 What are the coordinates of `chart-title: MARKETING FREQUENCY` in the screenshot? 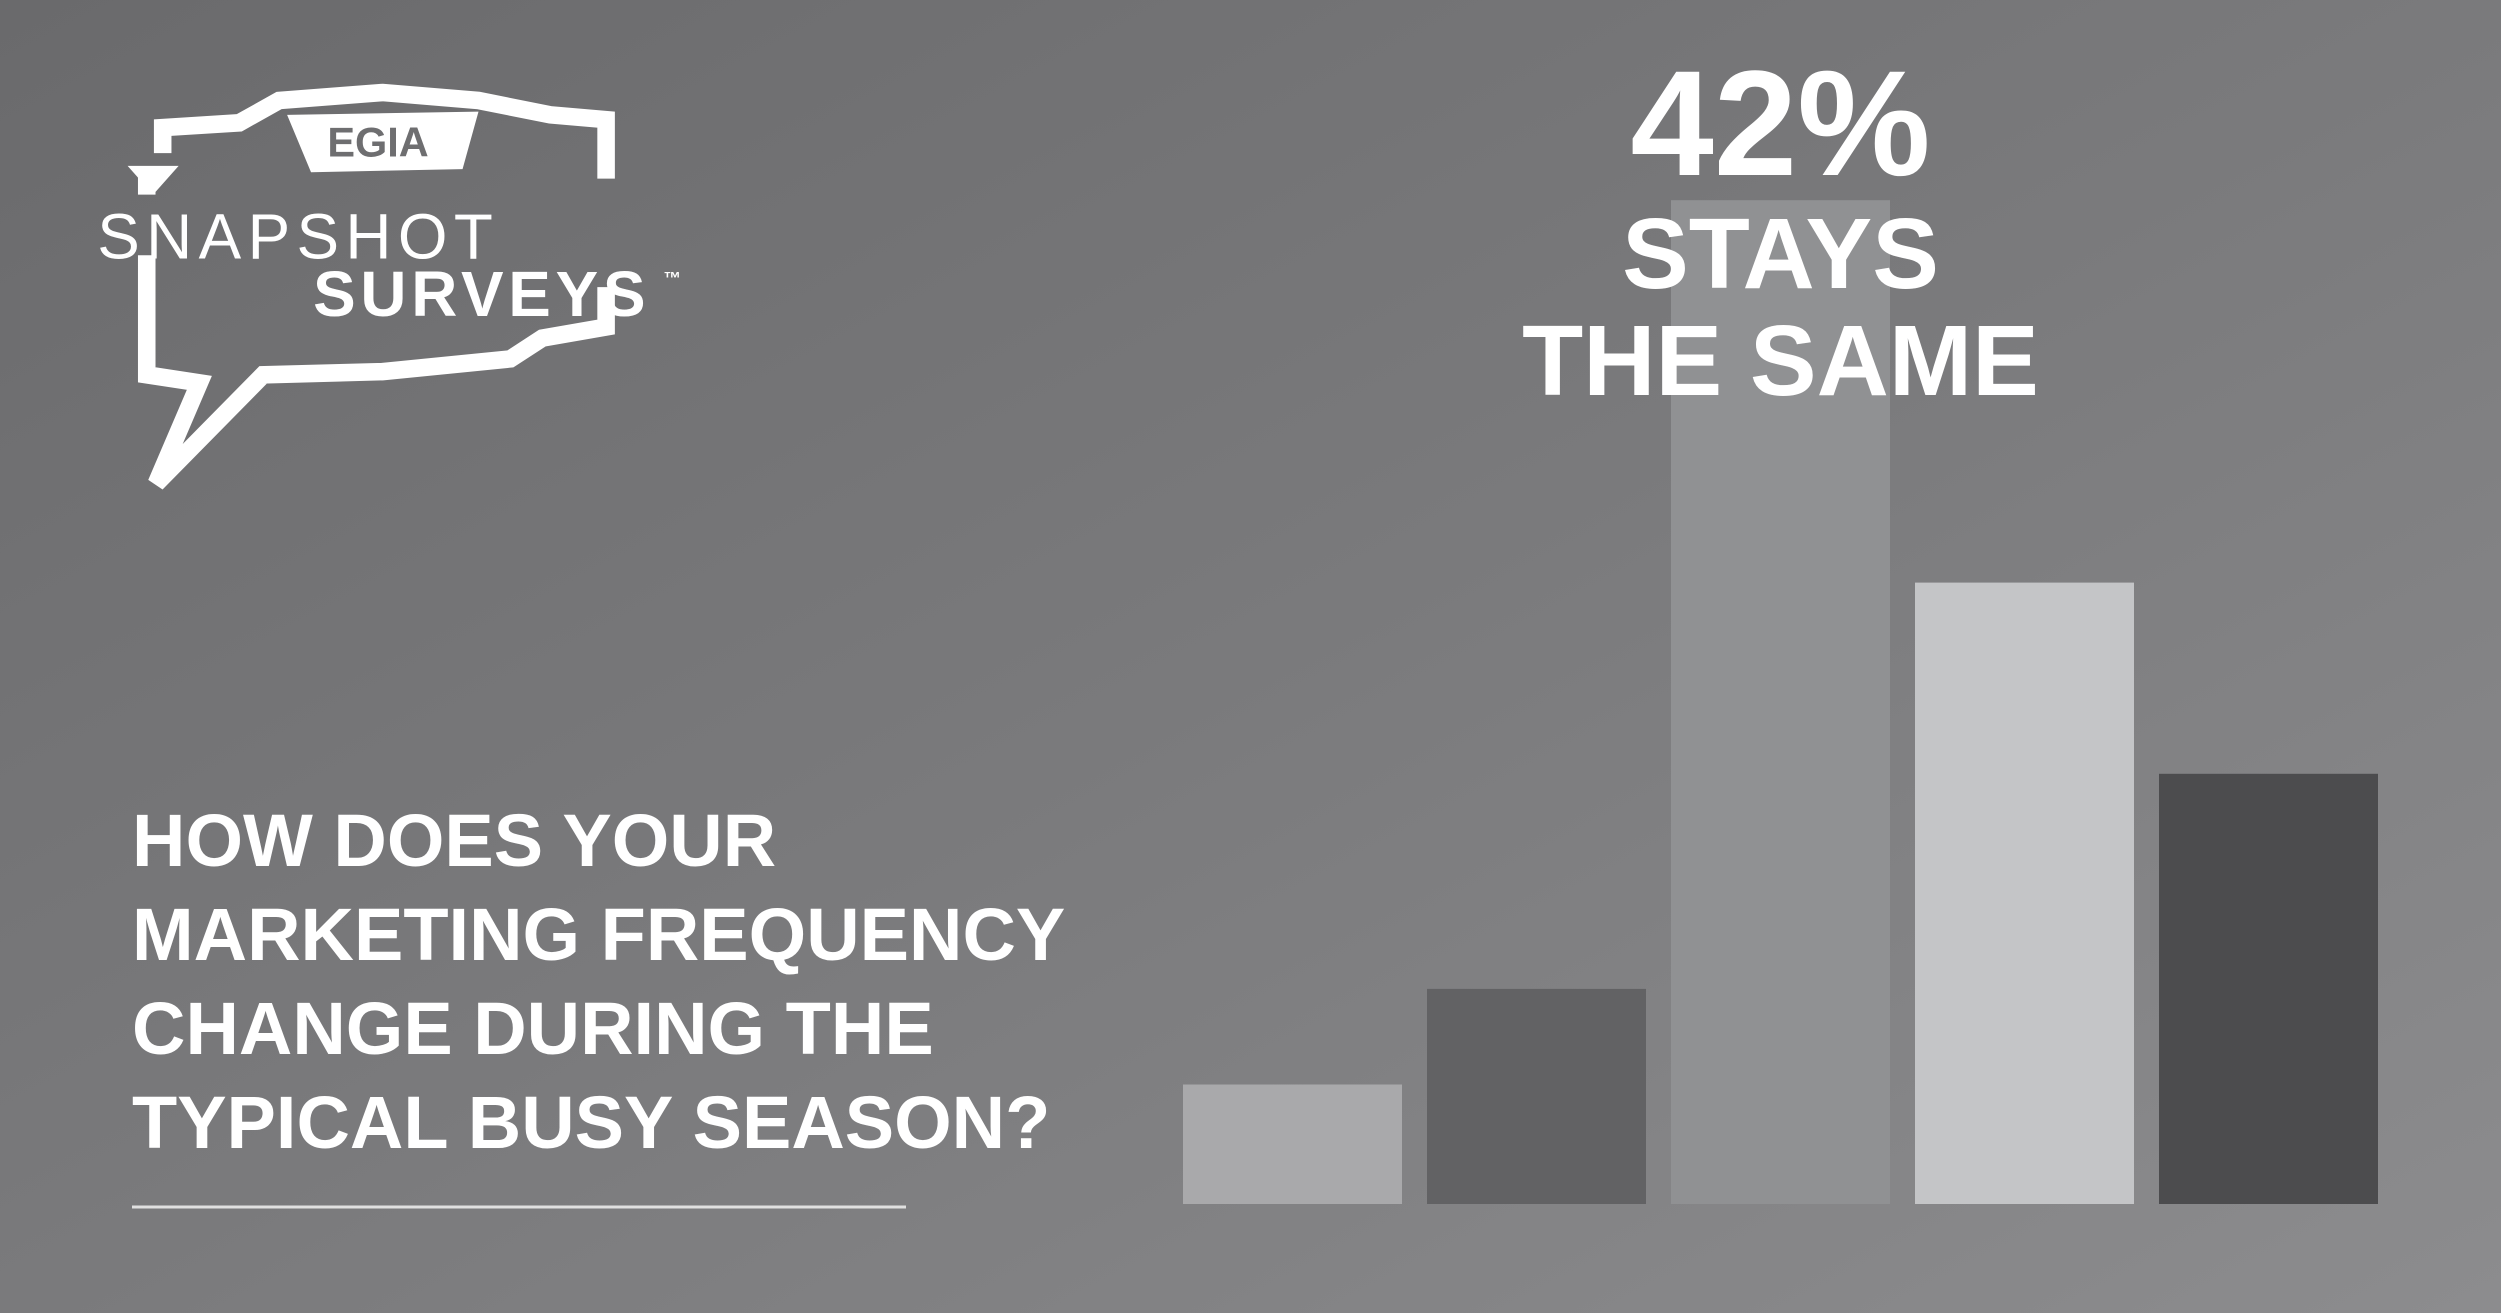 It's located at (598, 934).